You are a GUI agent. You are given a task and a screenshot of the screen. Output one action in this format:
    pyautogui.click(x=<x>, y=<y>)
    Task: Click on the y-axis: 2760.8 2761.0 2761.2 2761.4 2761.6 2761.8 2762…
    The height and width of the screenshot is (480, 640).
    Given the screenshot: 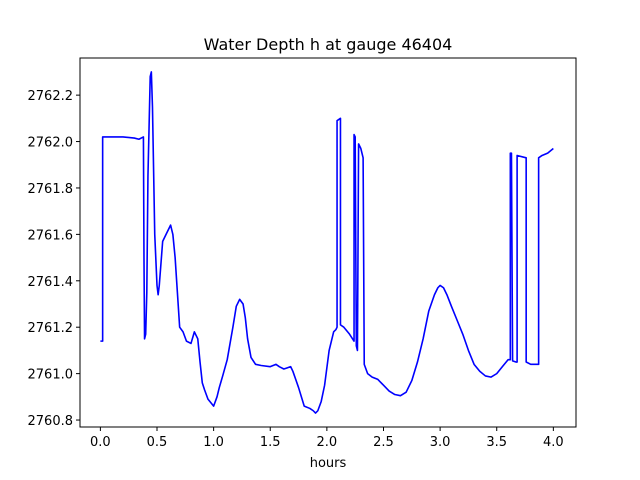 What is the action you would take?
    pyautogui.click(x=54, y=259)
    